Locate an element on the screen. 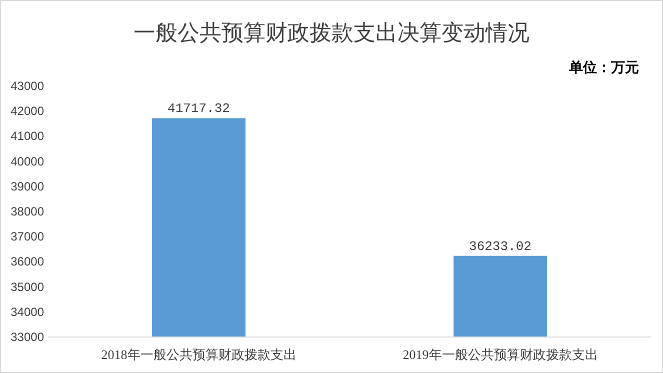  y-tick-label: 39000 is located at coordinates (27, 186).